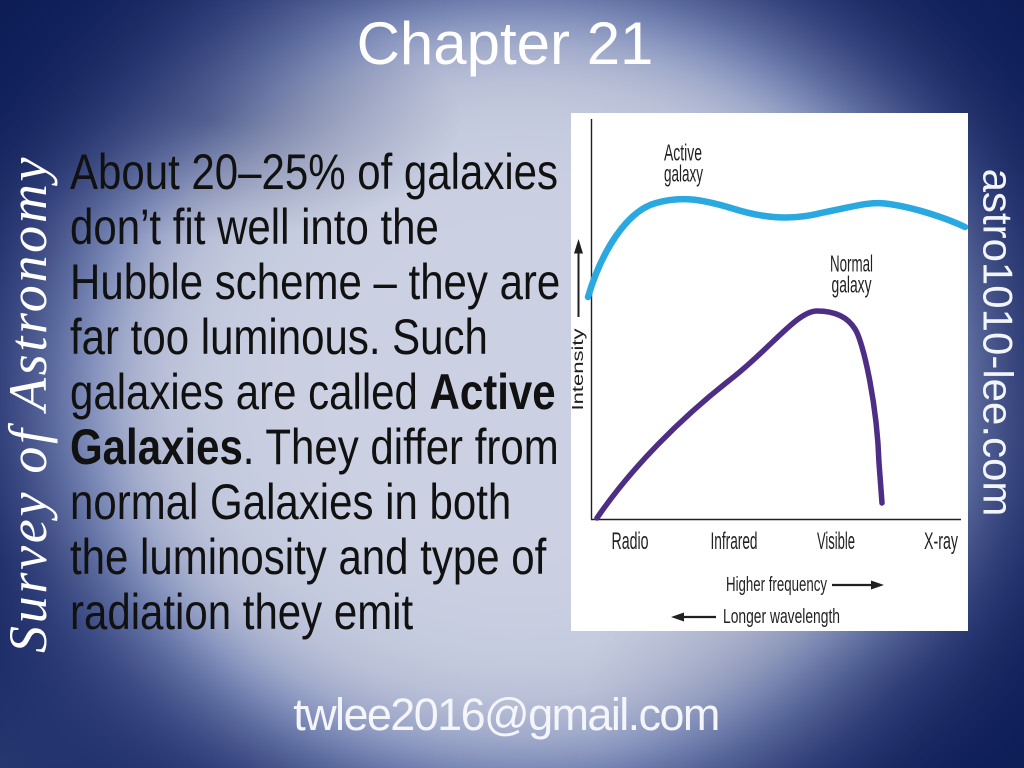  I want to click on svg-text: Radio, so click(630, 541).